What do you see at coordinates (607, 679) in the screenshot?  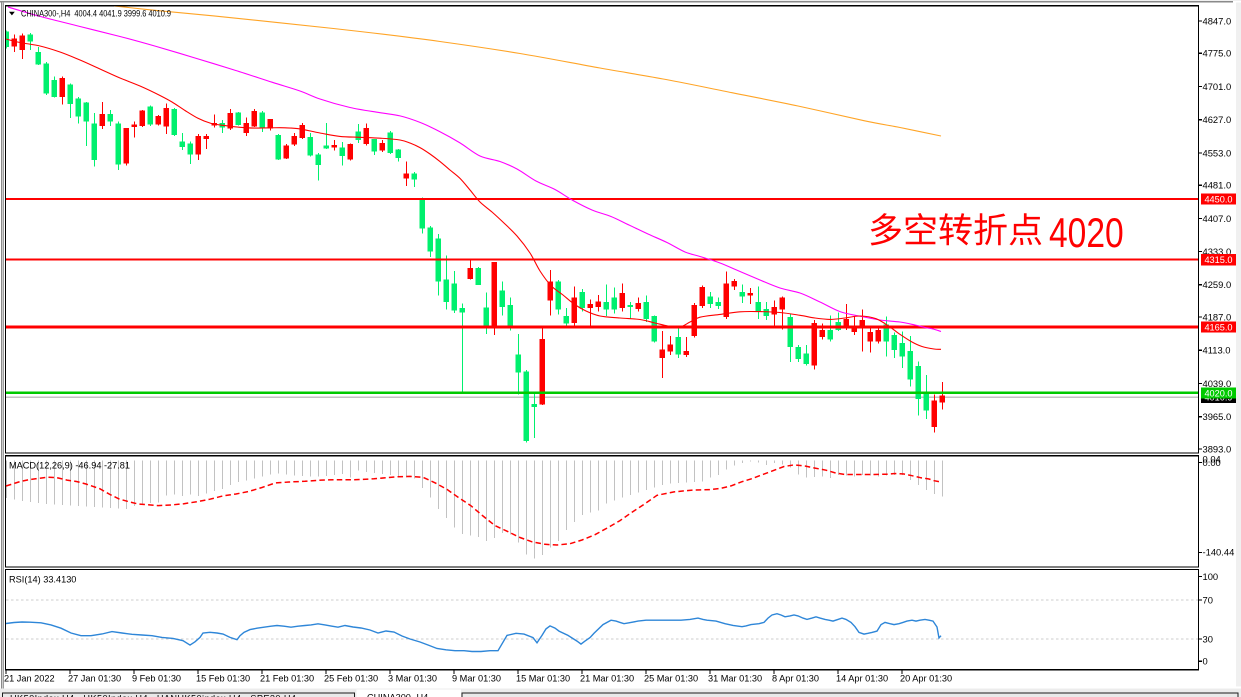 I see `svg-text: 21 Mar 01:30` at bounding box center [607, 679].